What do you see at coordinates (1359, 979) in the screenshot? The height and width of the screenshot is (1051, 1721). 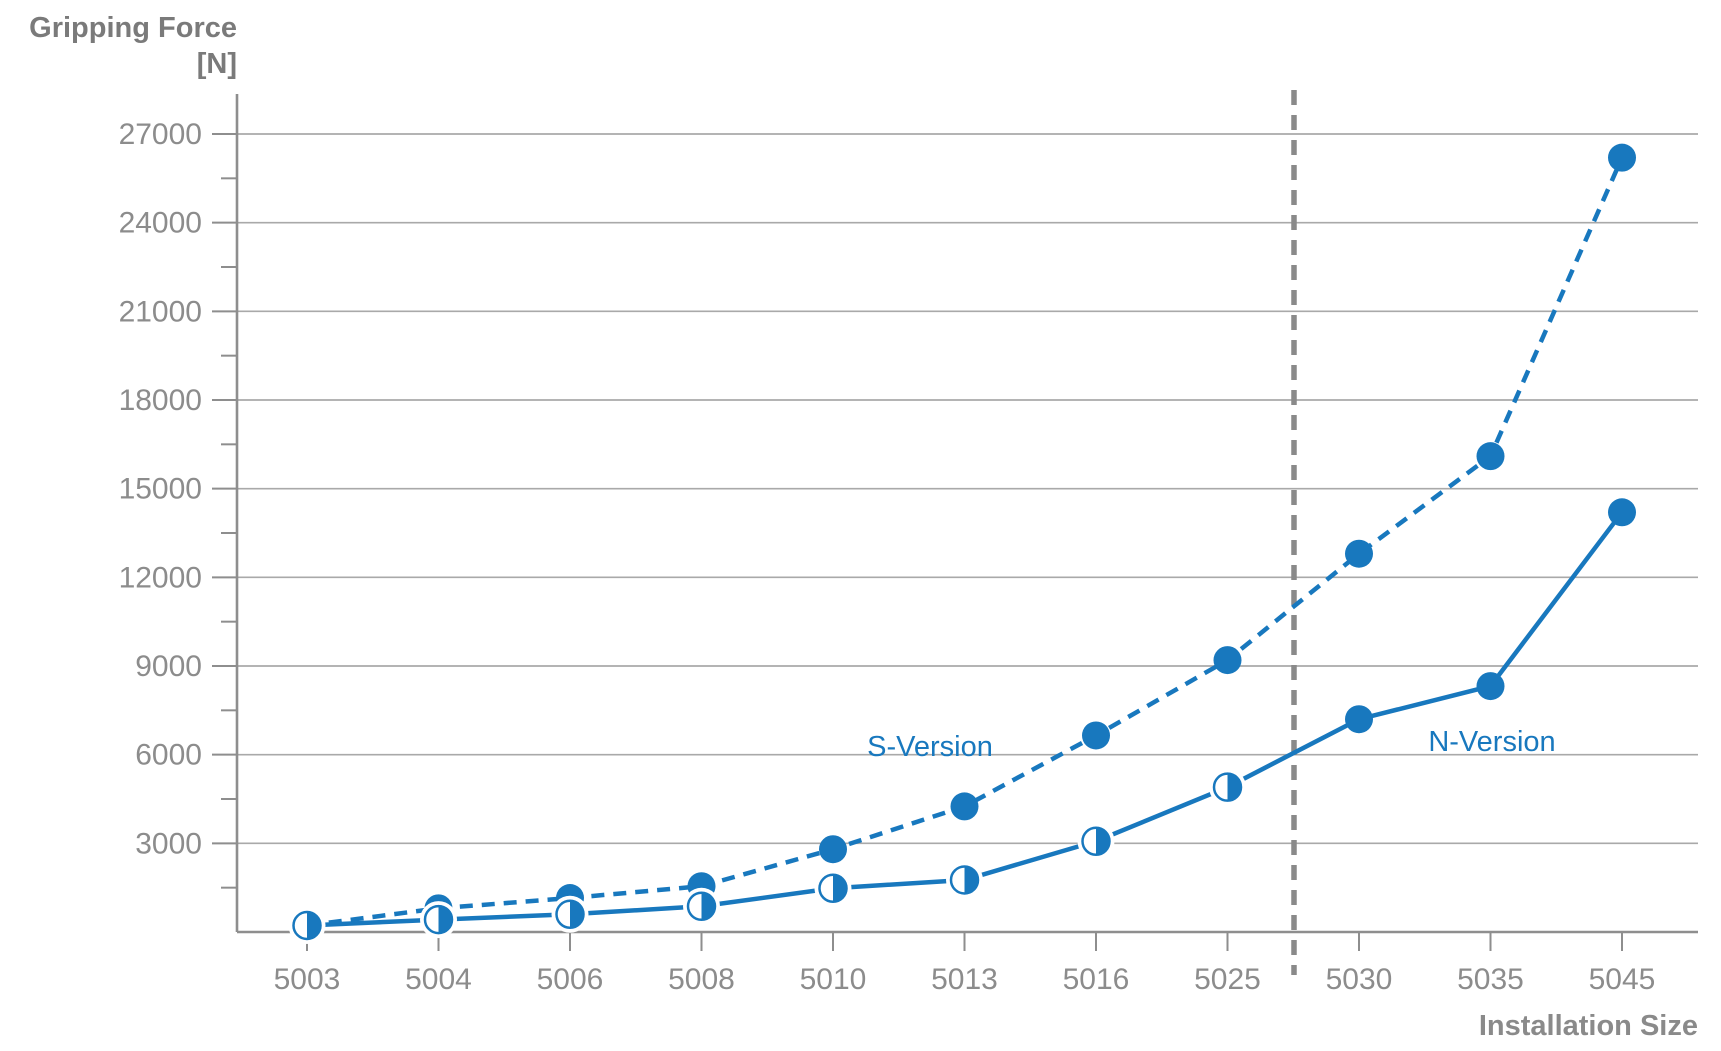 I see `x-tick-label-5030: 5030` at bounding box center [1359, 979].